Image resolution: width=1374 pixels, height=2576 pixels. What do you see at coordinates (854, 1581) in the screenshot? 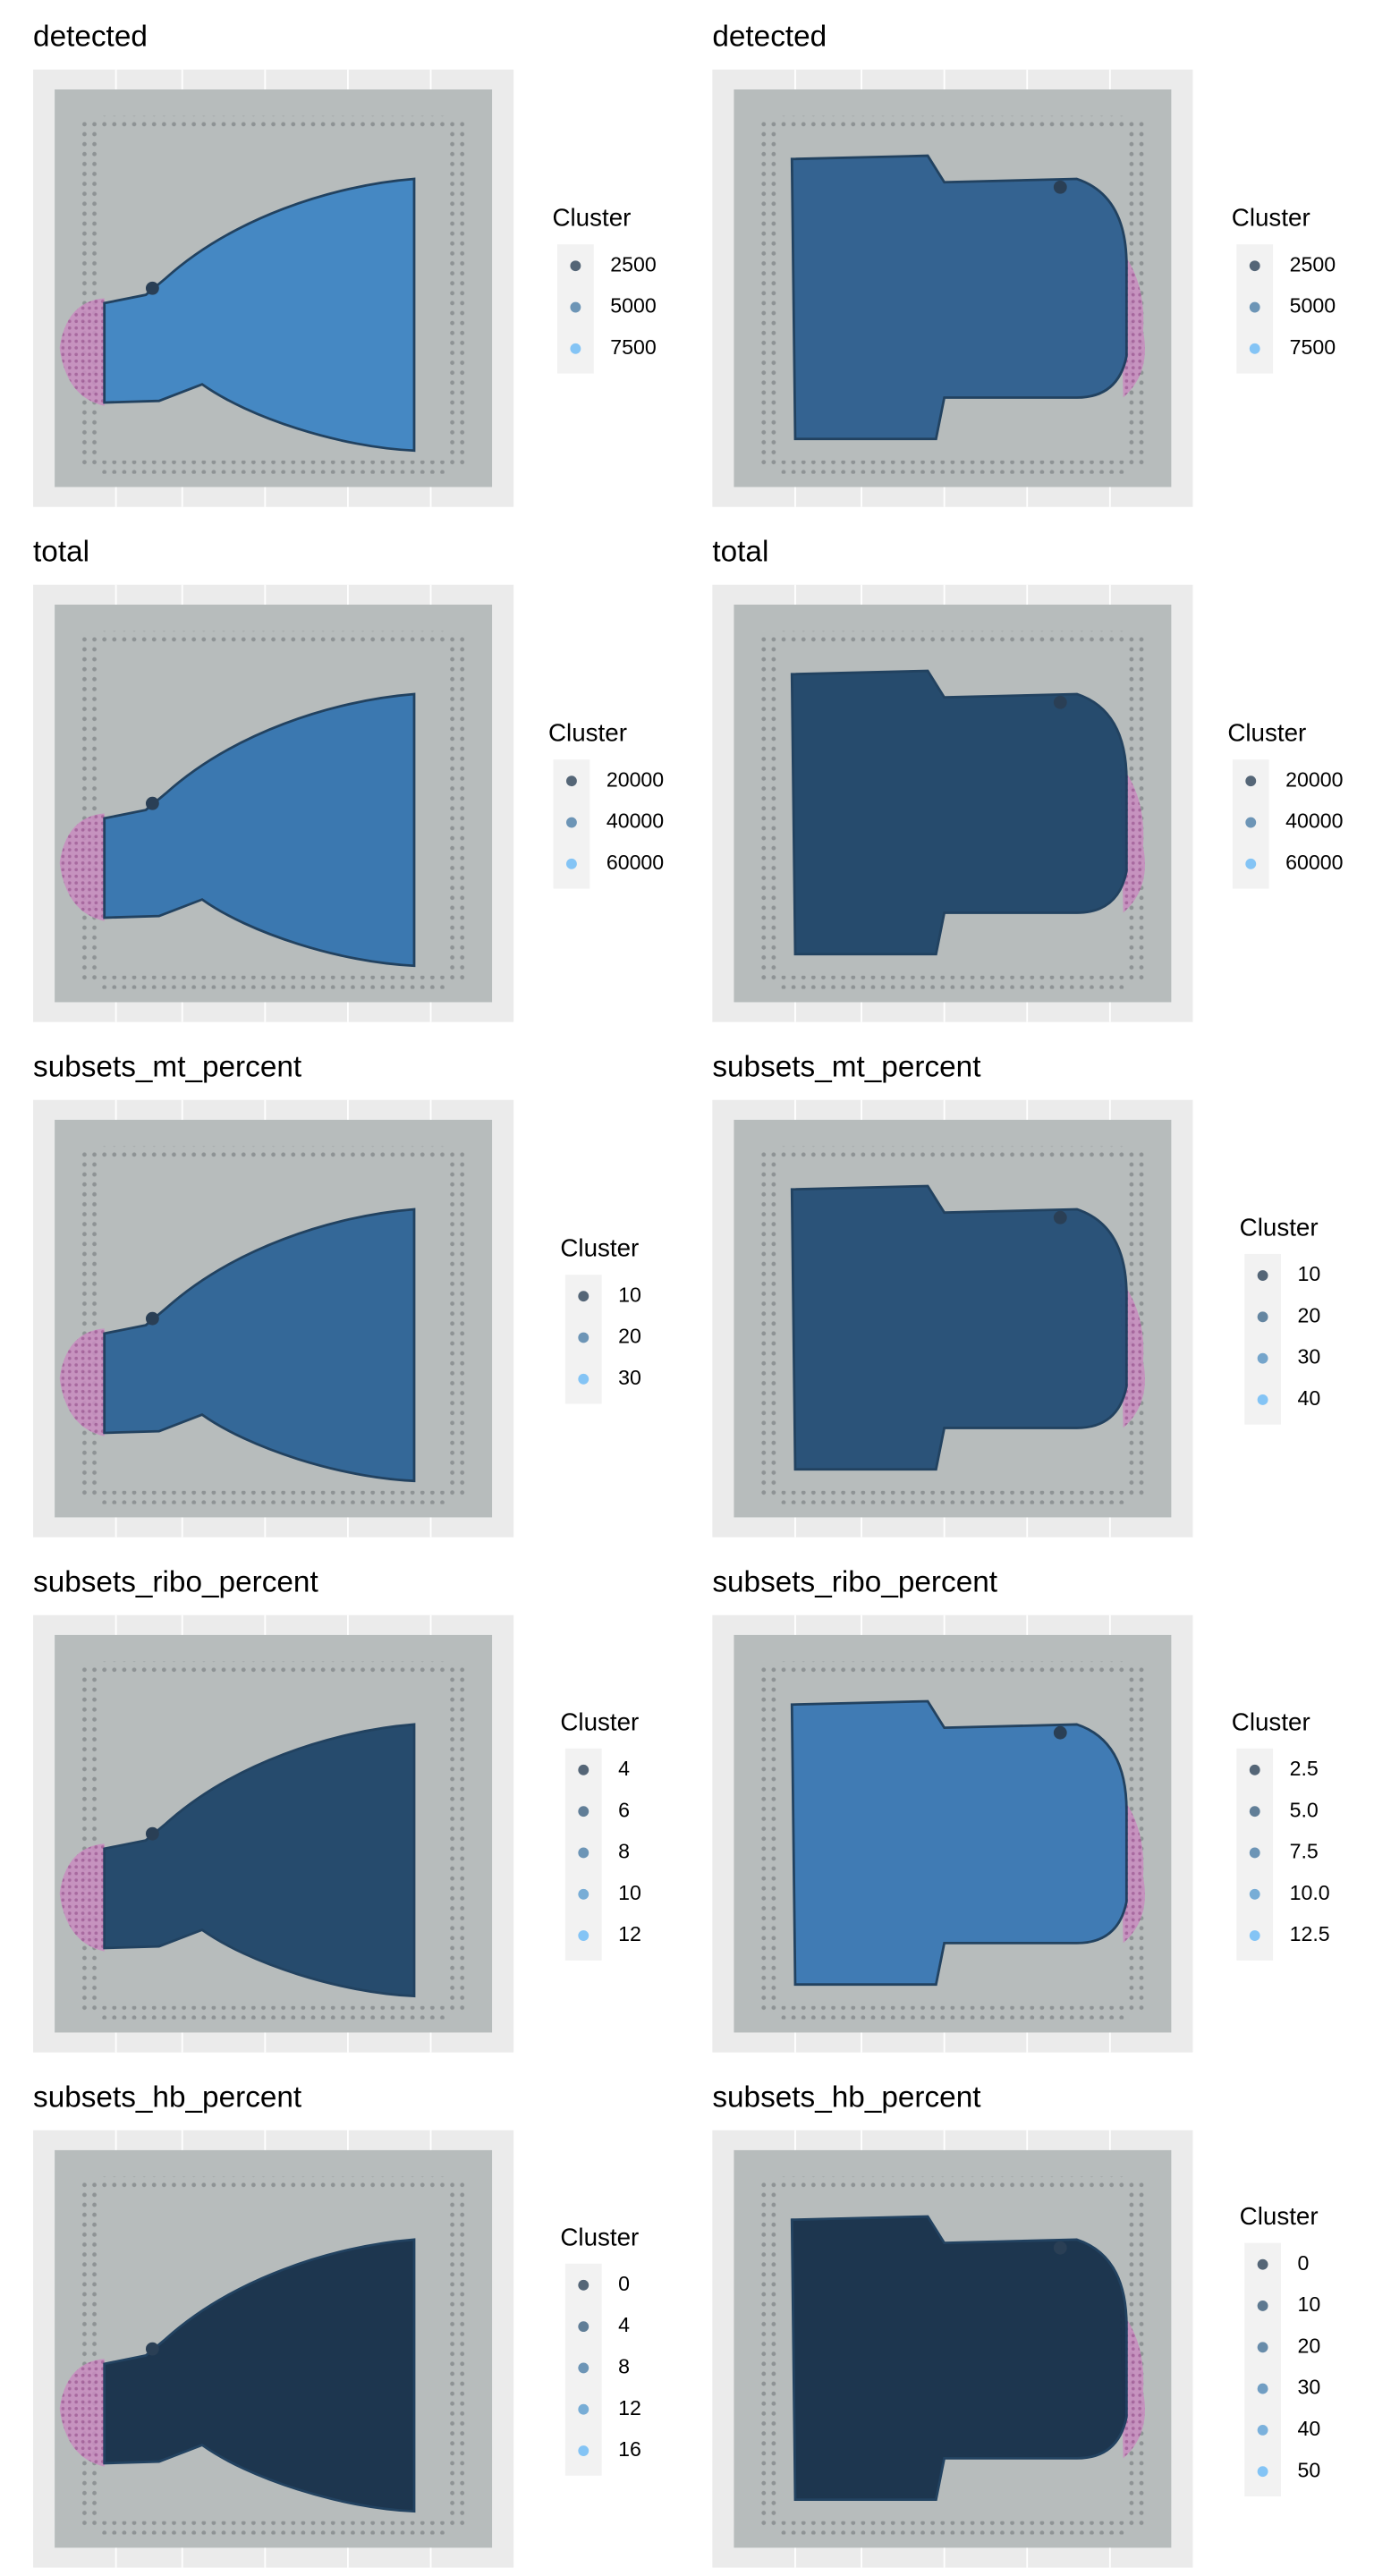
I see `panel-title: subsets_ribo_percent` at bounding box center [854, 1581].